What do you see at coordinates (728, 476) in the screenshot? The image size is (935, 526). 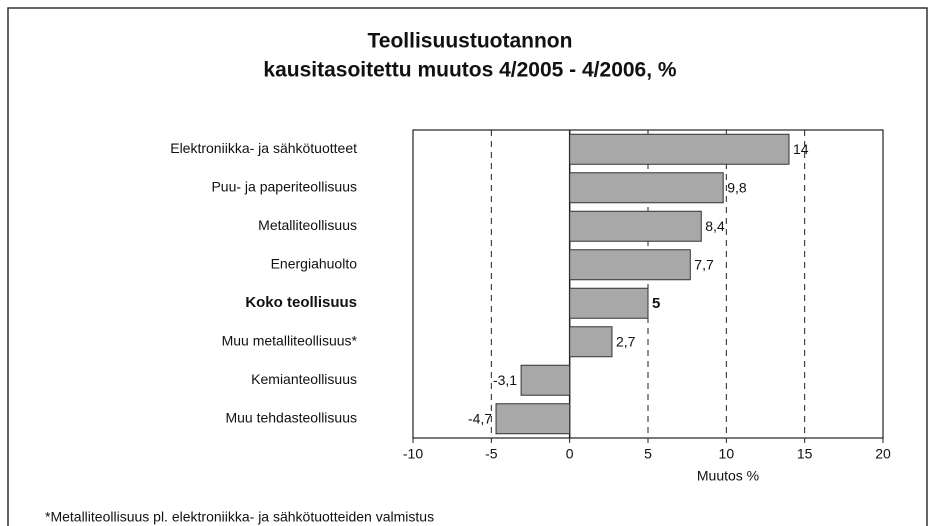 I see `x-axis-label: Muutos %` at bounding box center [728, 476].